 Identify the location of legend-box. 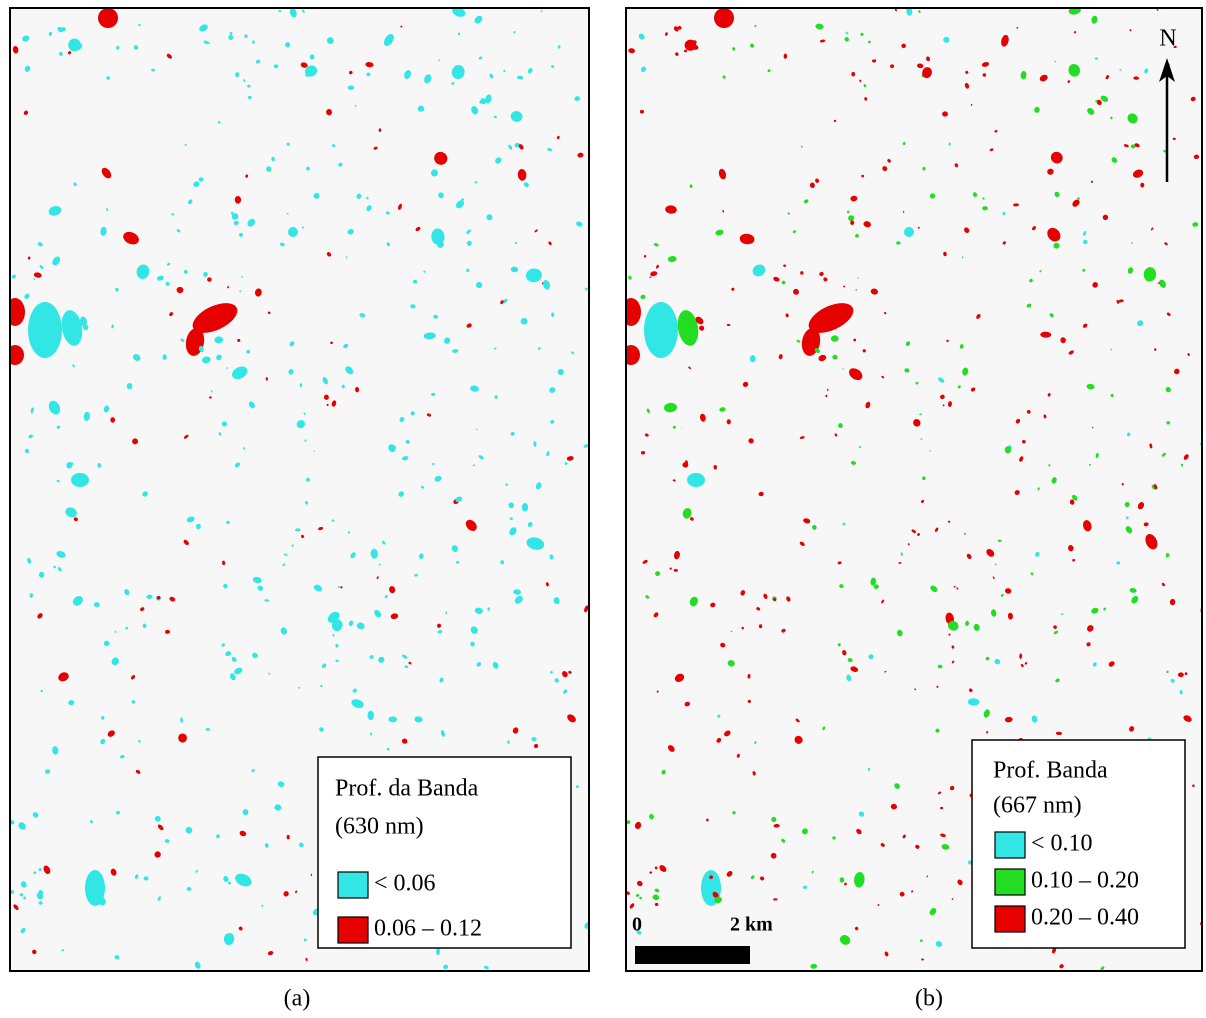
(444, 852).